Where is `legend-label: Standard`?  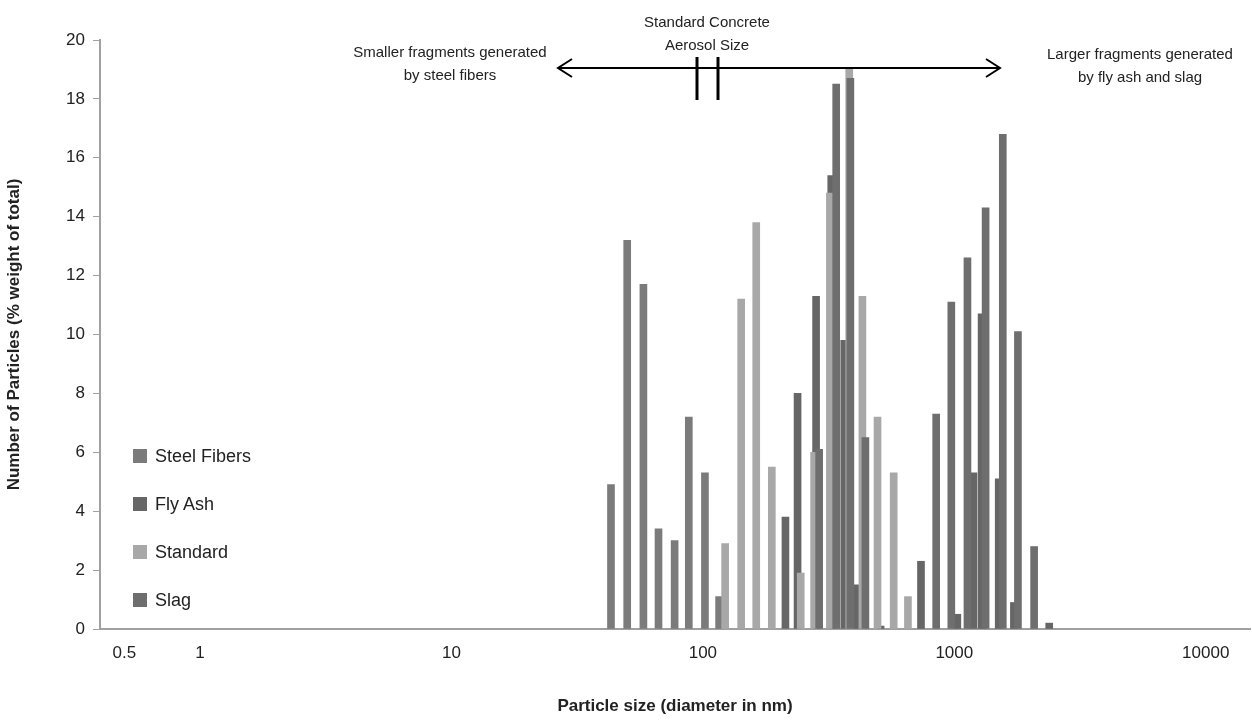
legend-label: Standard is located at coordinates (192, 552).